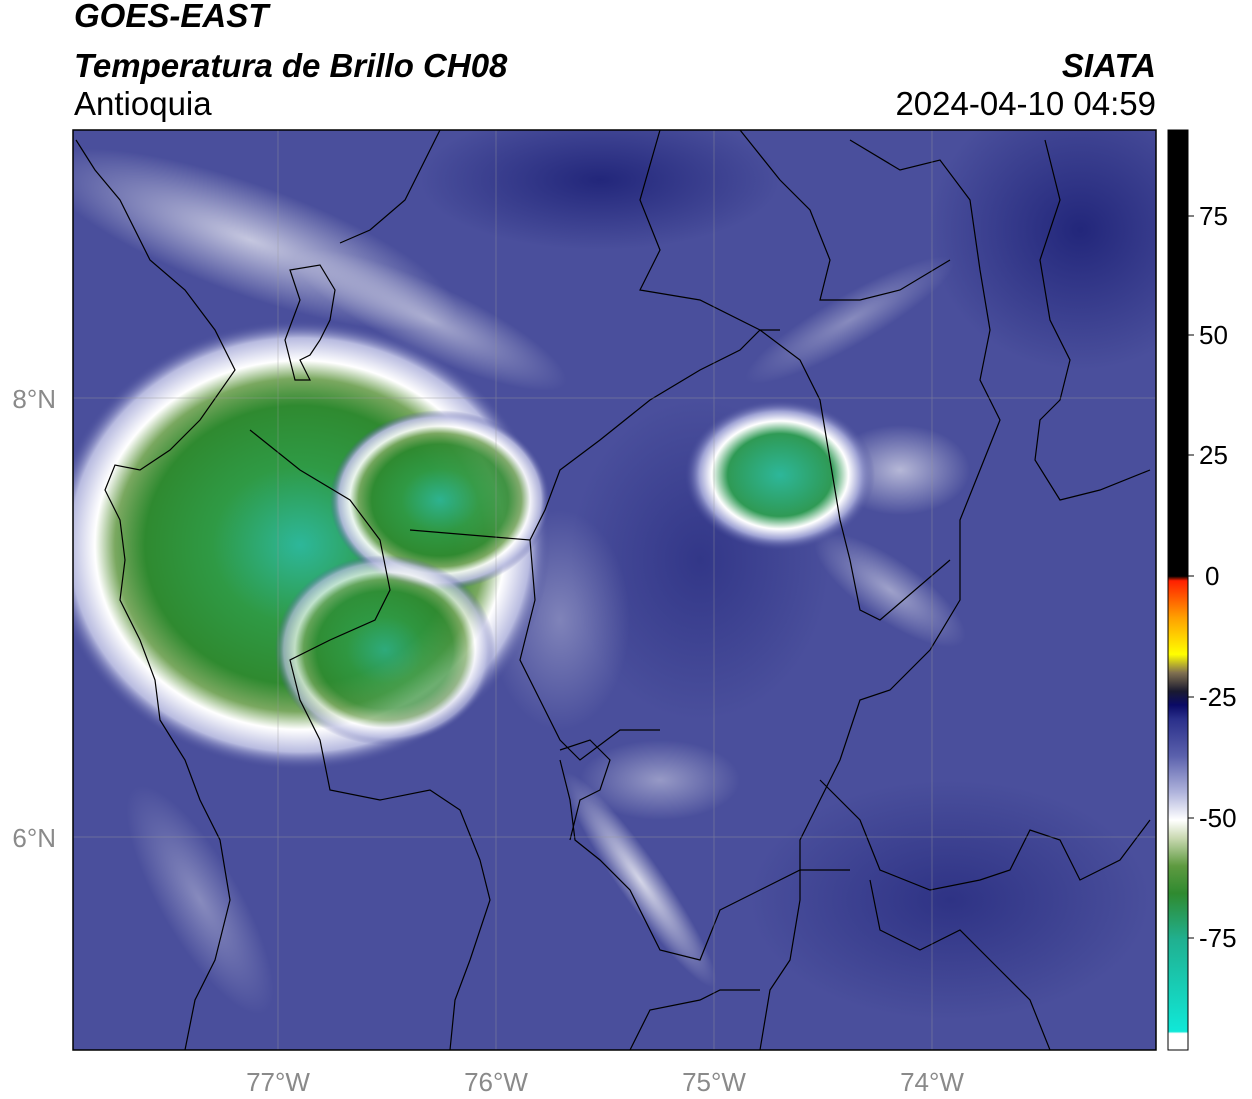  Describe the element at coordinates (1213, 216) in the screenshot. I see `colorbar-tick: 75` at that location.